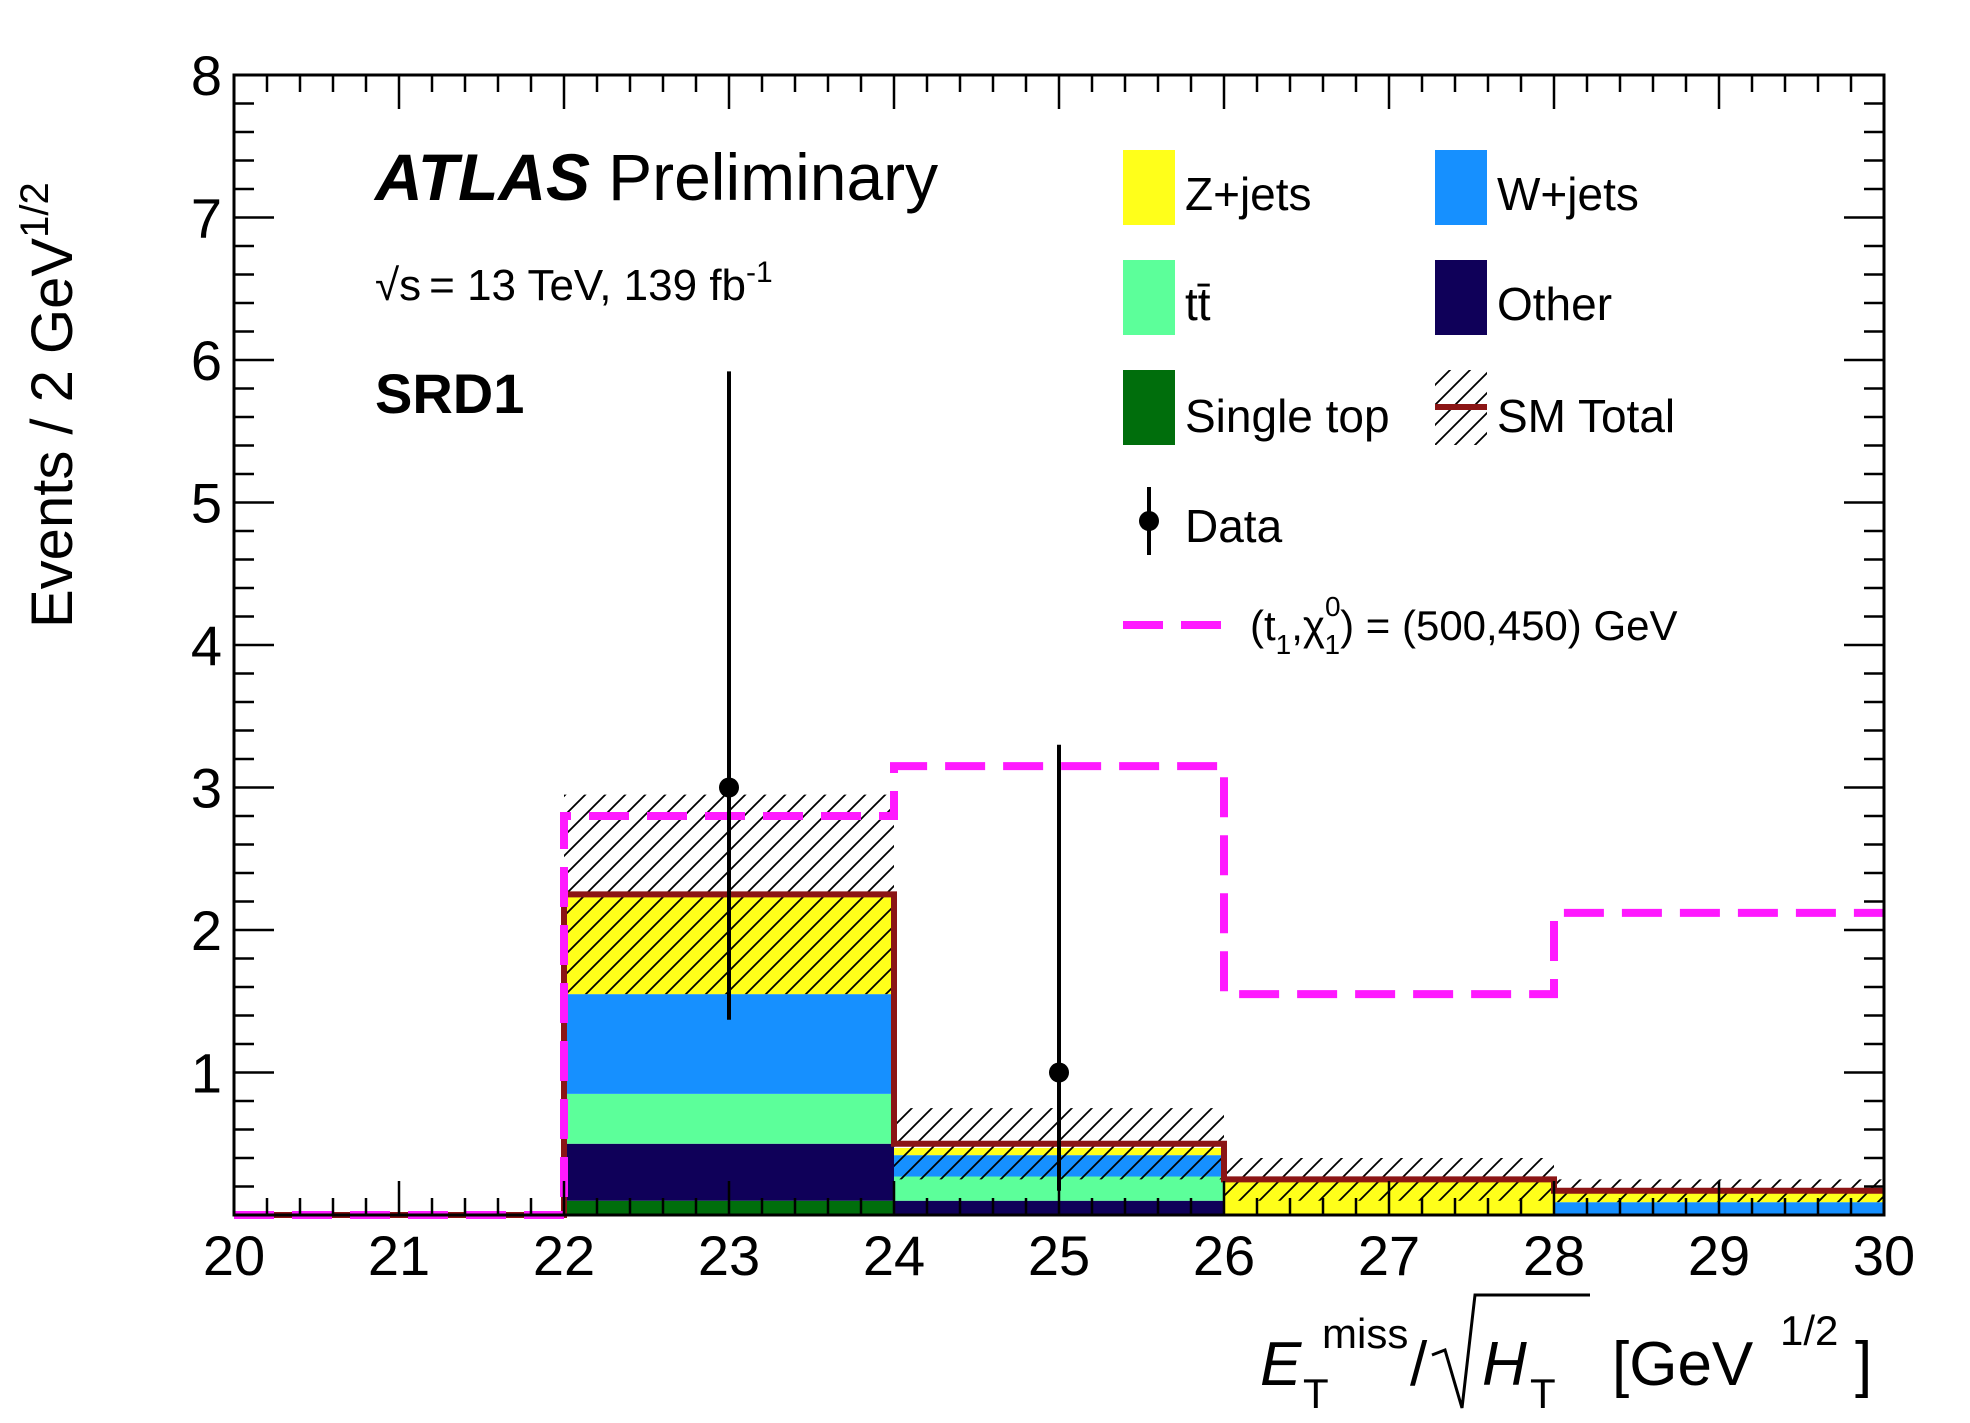  I want to click on legend-label-zjets: Z+jets, so click(1248, 194).